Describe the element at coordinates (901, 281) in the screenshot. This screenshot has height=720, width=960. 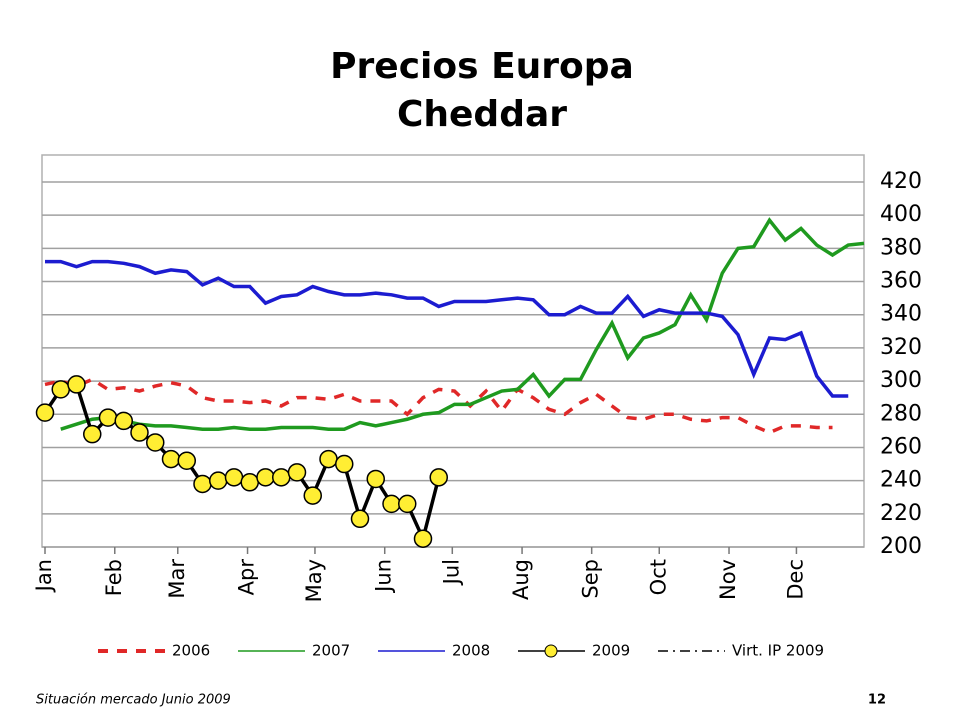
I see `y-tick-label: 360` at that location.